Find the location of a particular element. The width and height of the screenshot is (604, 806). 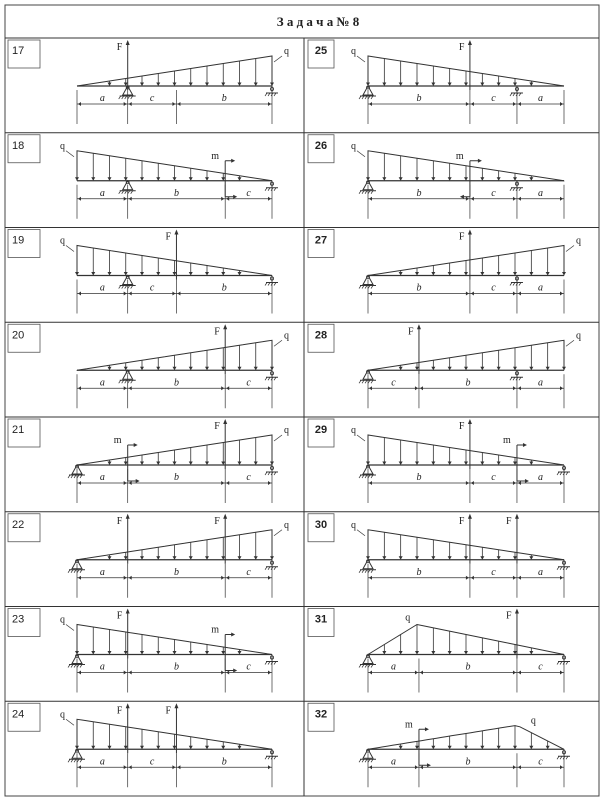

q-leader is located at coordinates (570, 343).